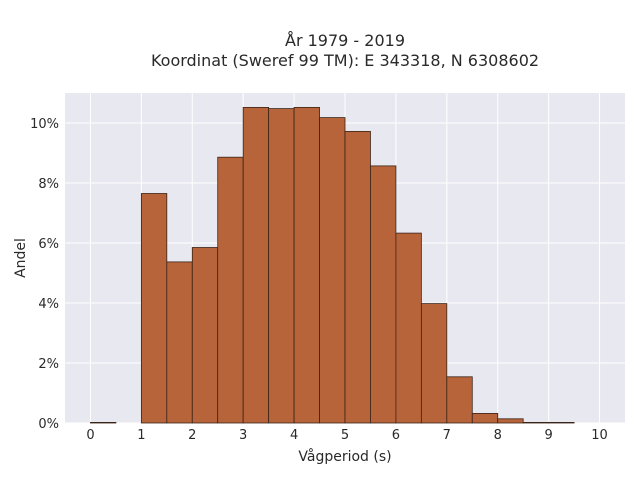  I want to click on x-tick-label: 8, so click(498, 435).